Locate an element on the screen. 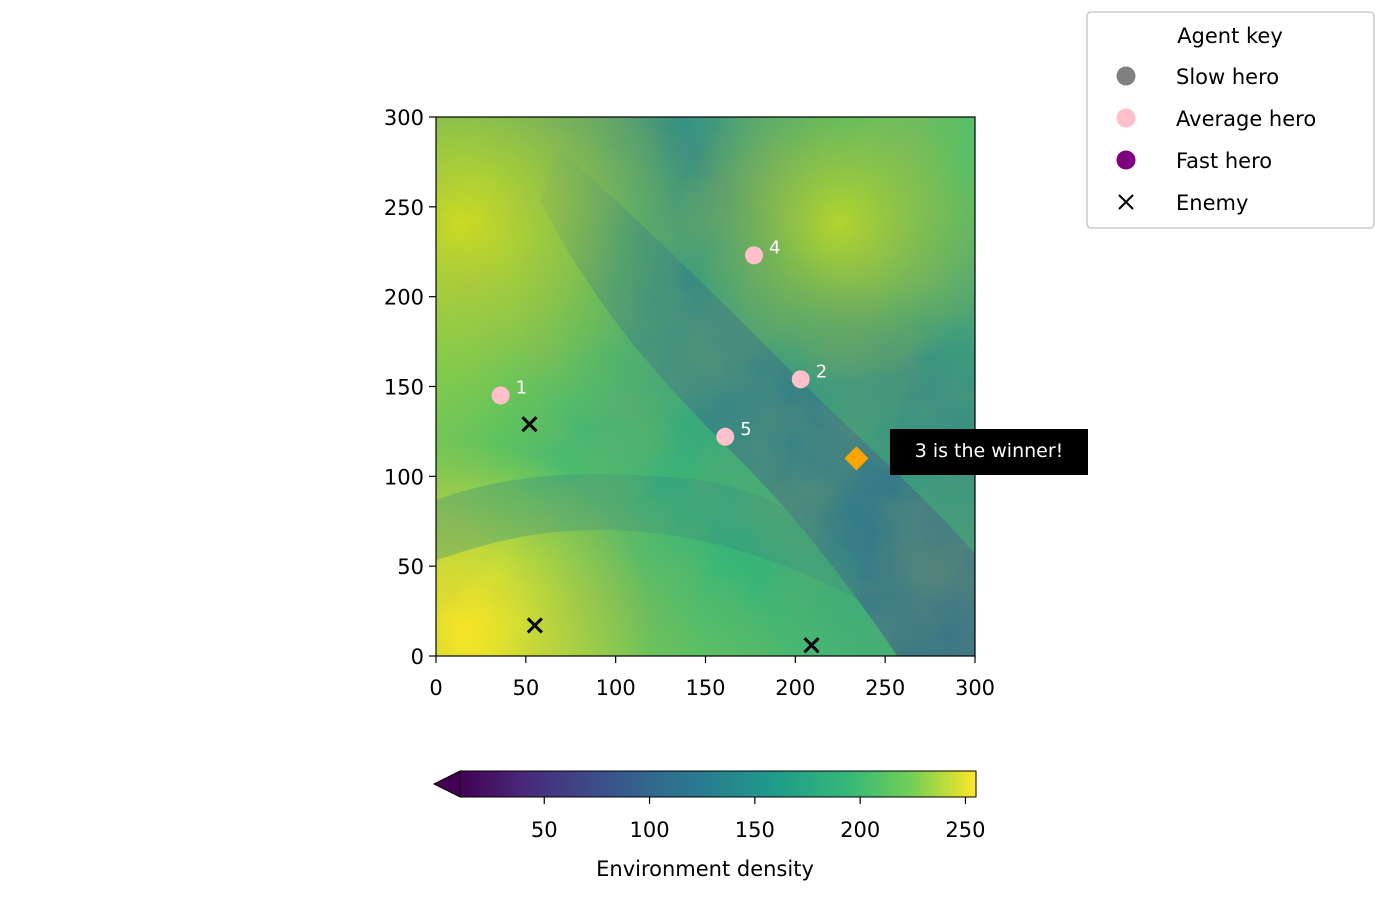 The width and height of the screenshot is (1383, 909). hero-label: 1 is located at coordinates (521, 387).